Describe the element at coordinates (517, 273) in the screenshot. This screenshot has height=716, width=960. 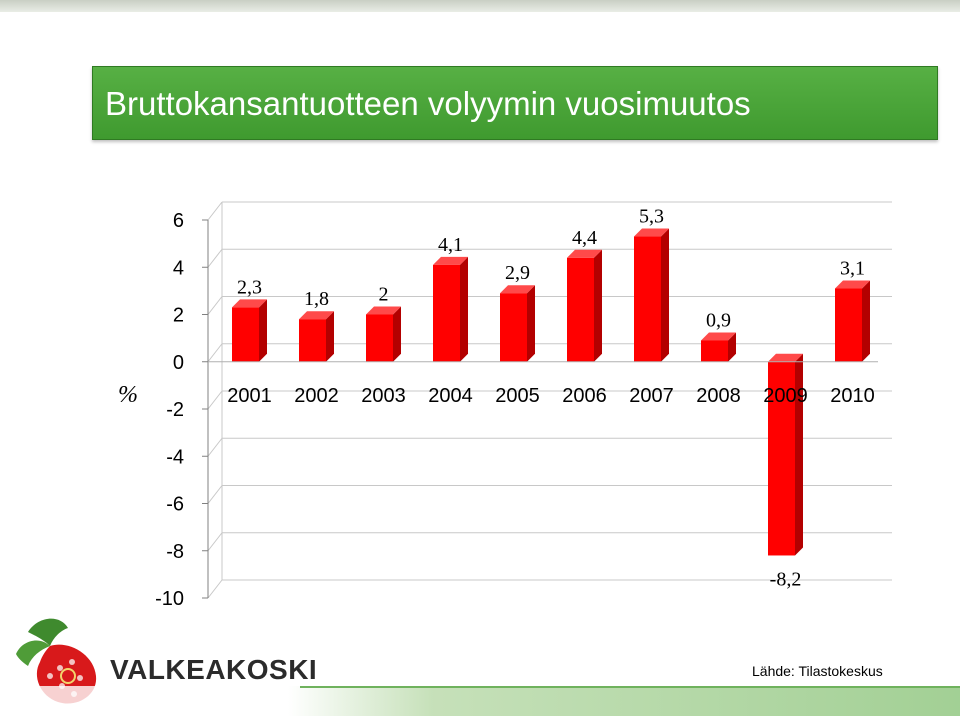
I see `data-label: 2,9` at that location.